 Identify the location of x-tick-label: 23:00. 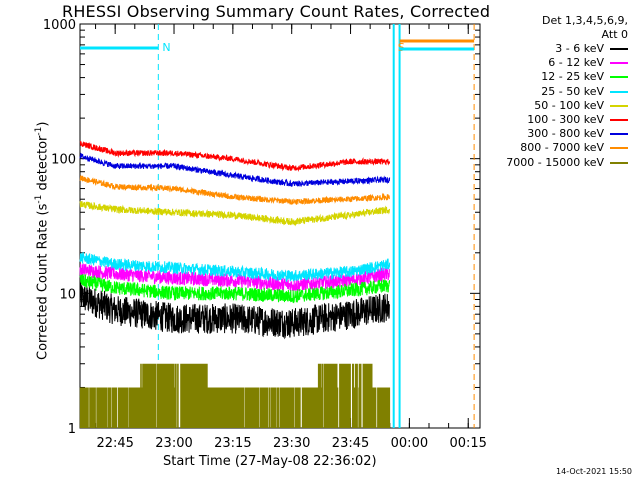
(173, 443).